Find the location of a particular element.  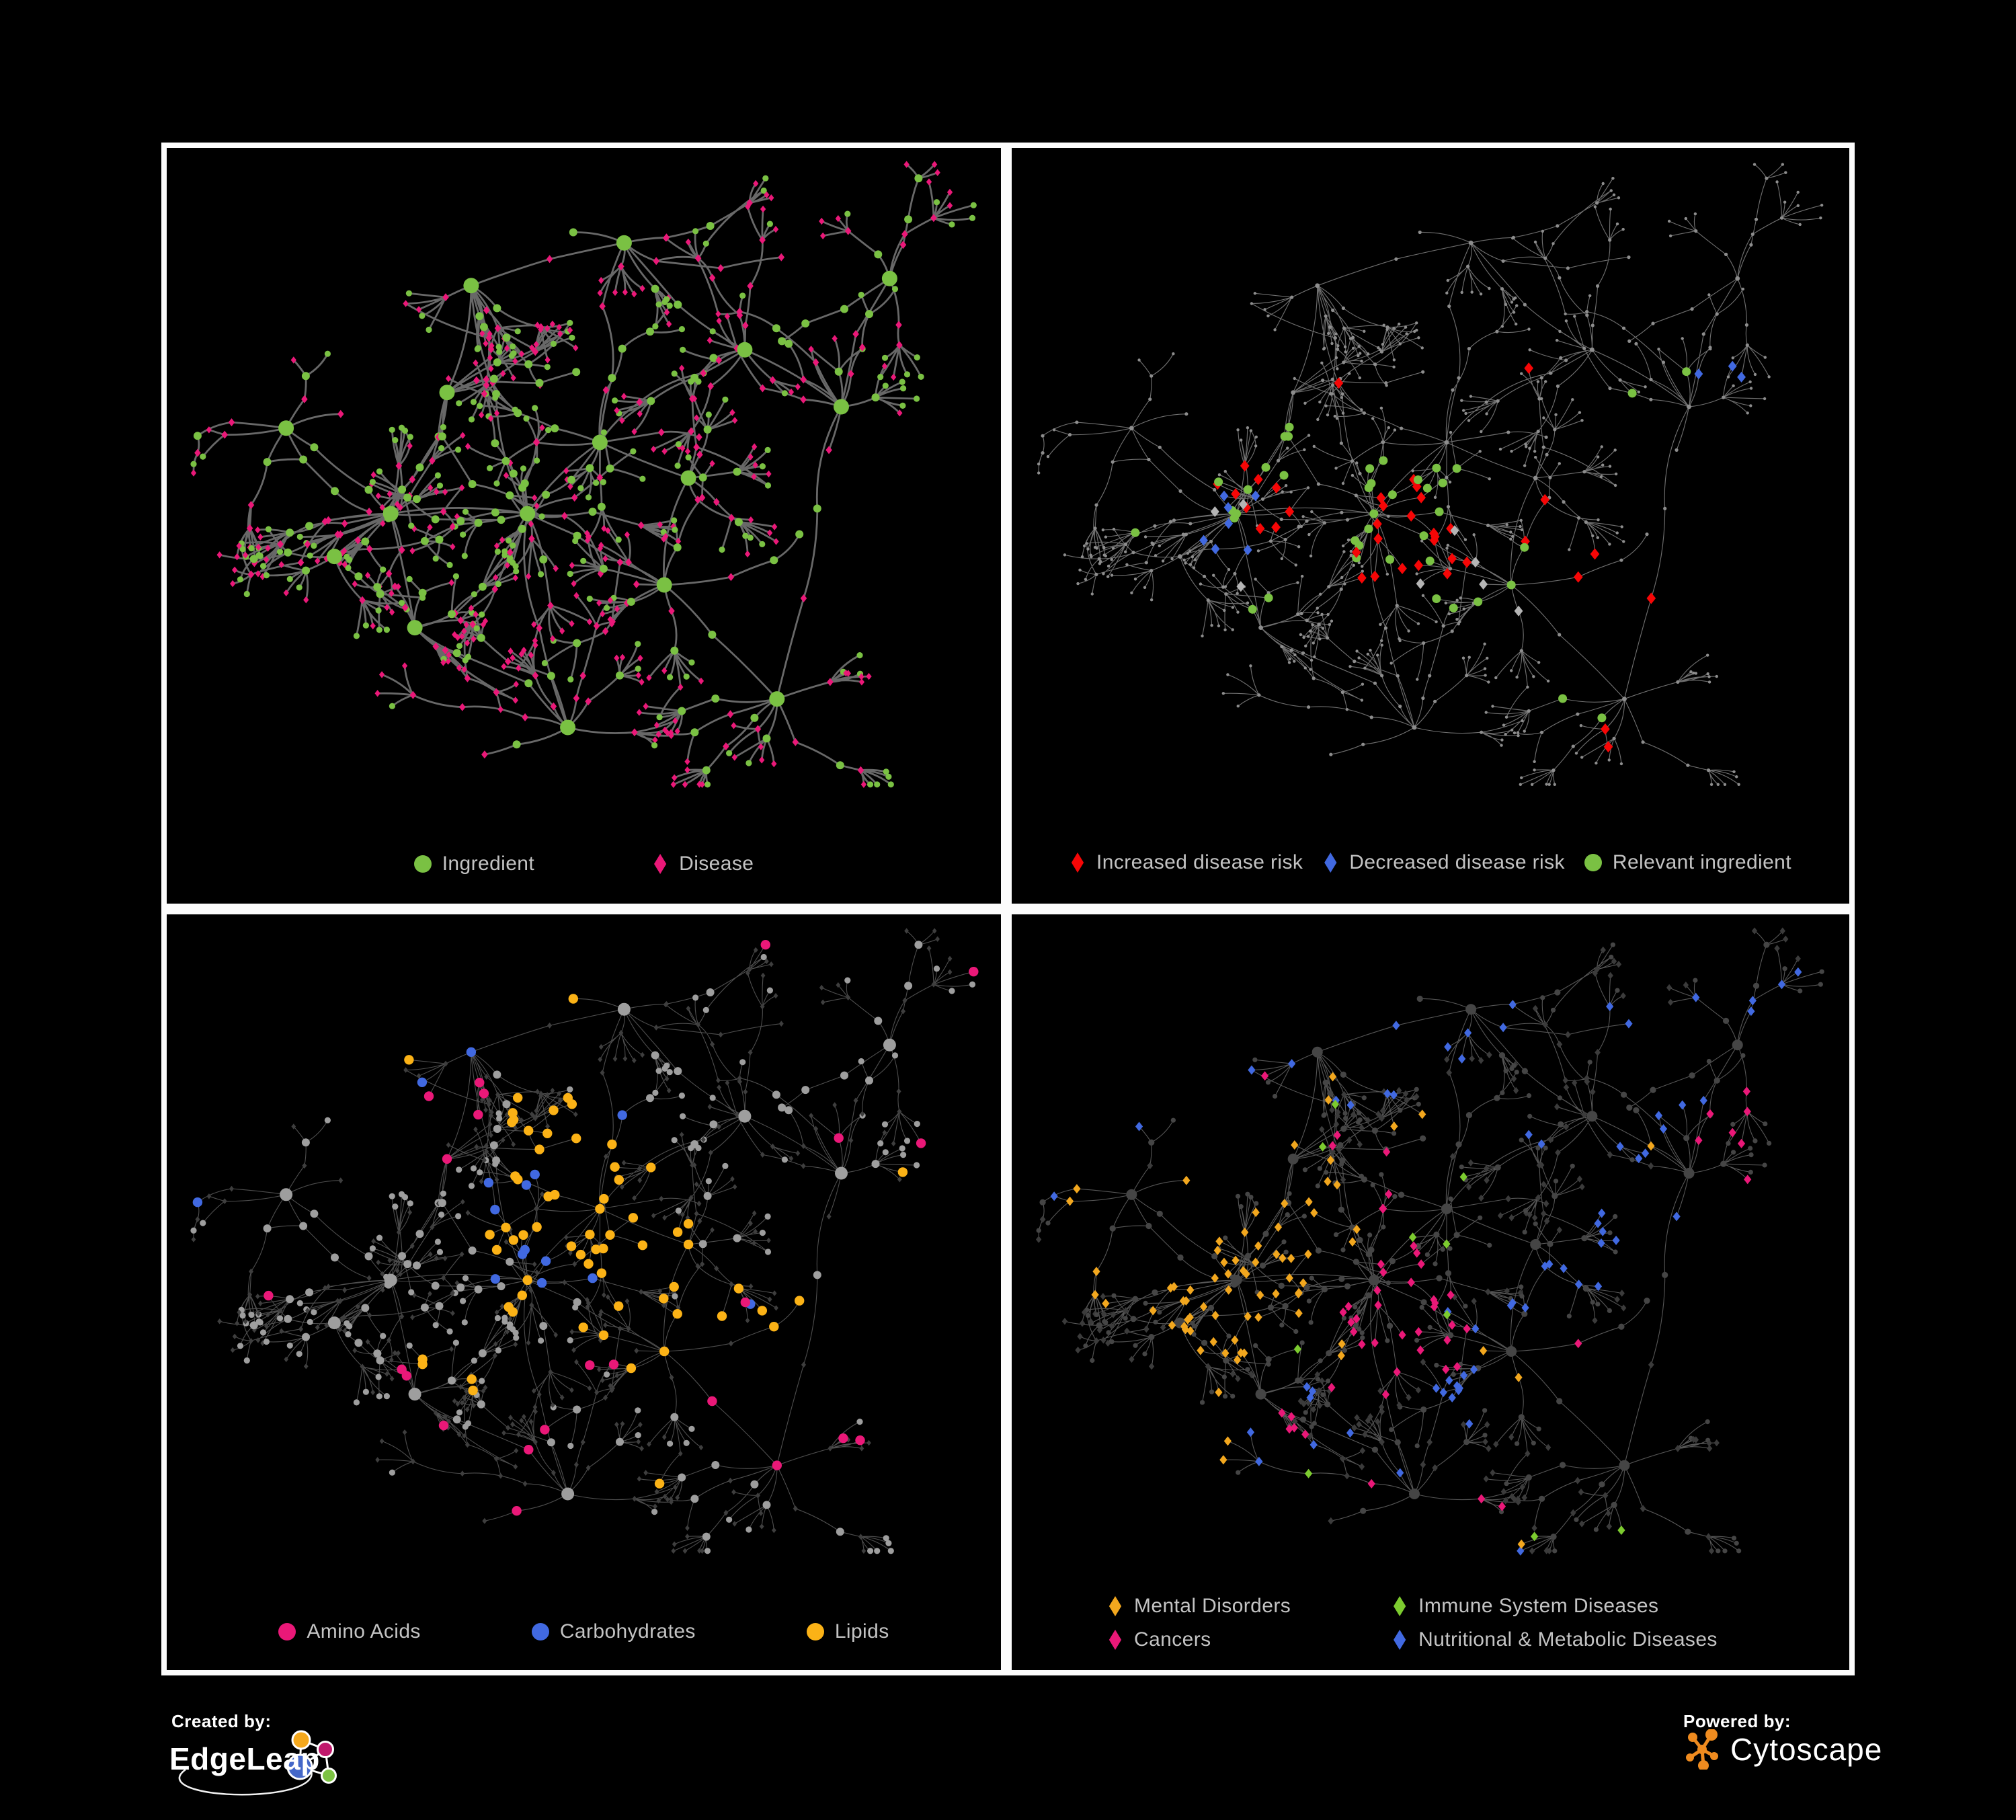

legend-item: Relevant ingredient is located at coordinates (1687, 862).